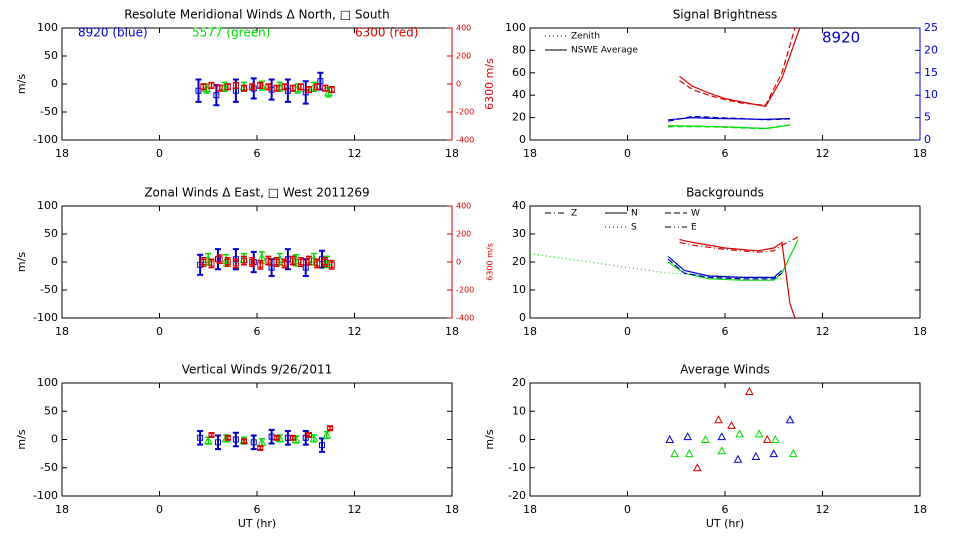 The height and width of the screenshot is (540, 960). Describe the element at coordinates (725, 193) in the screenshot. I see `chart-title: Backgrounds` at that location.